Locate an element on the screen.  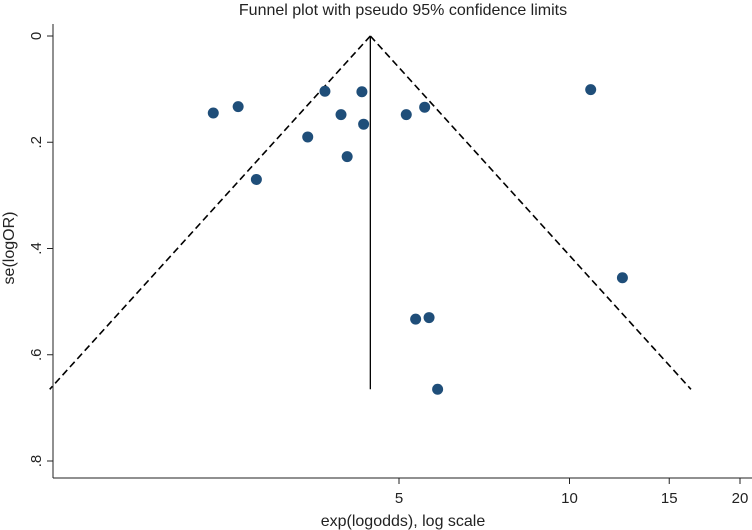
y-tick-label-2: .4 is located at coordinates (36, 248).